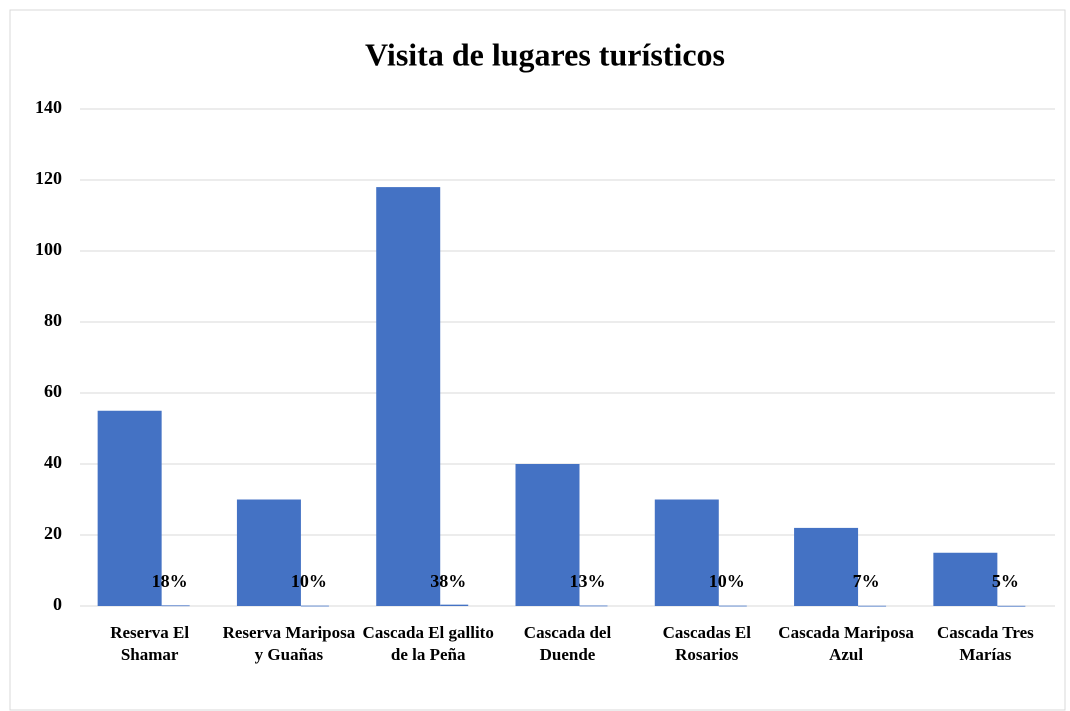 This screenshot has height=711, width=1070. Describe the element at coordinates (53, 320) in the screenshot. I see `y-tick-label: 80` at that location.